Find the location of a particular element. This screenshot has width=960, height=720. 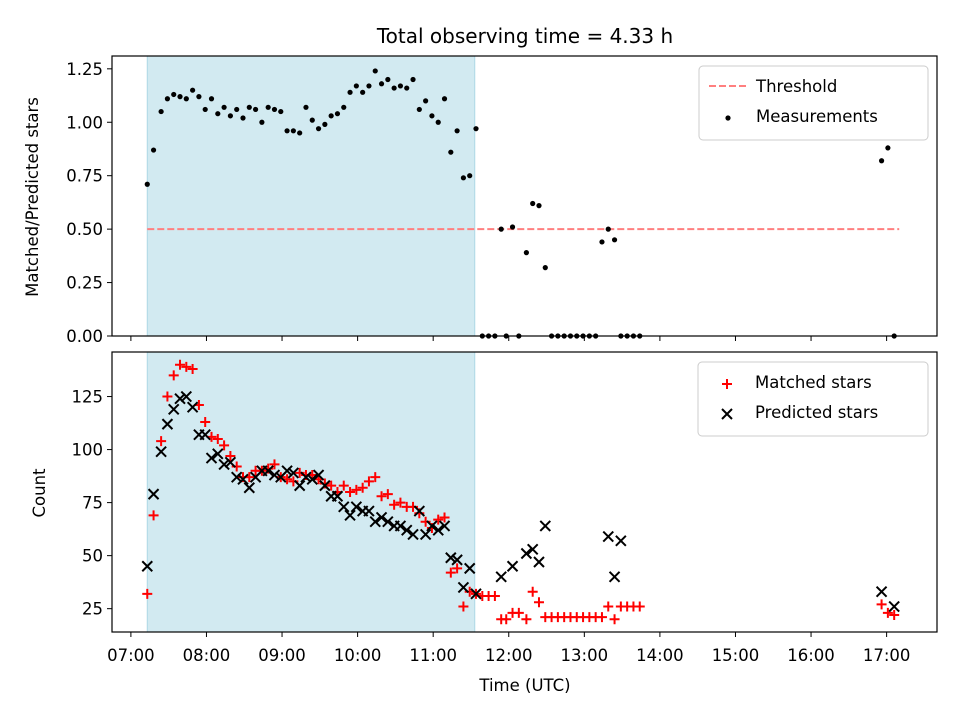

legend-box is located at coordinates (813, 103).